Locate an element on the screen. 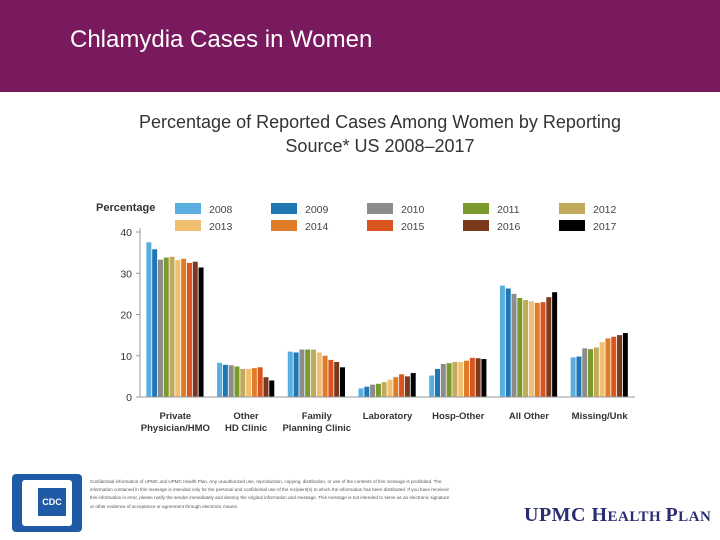 The image size is (720, 540). legend-label: 2013 is located at coordinates (221, 227).